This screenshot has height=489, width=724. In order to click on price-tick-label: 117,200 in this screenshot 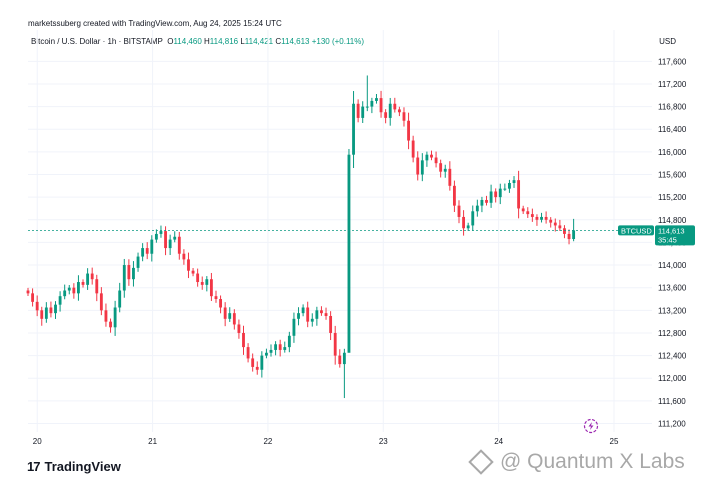, I will do `click(672, 84)`.